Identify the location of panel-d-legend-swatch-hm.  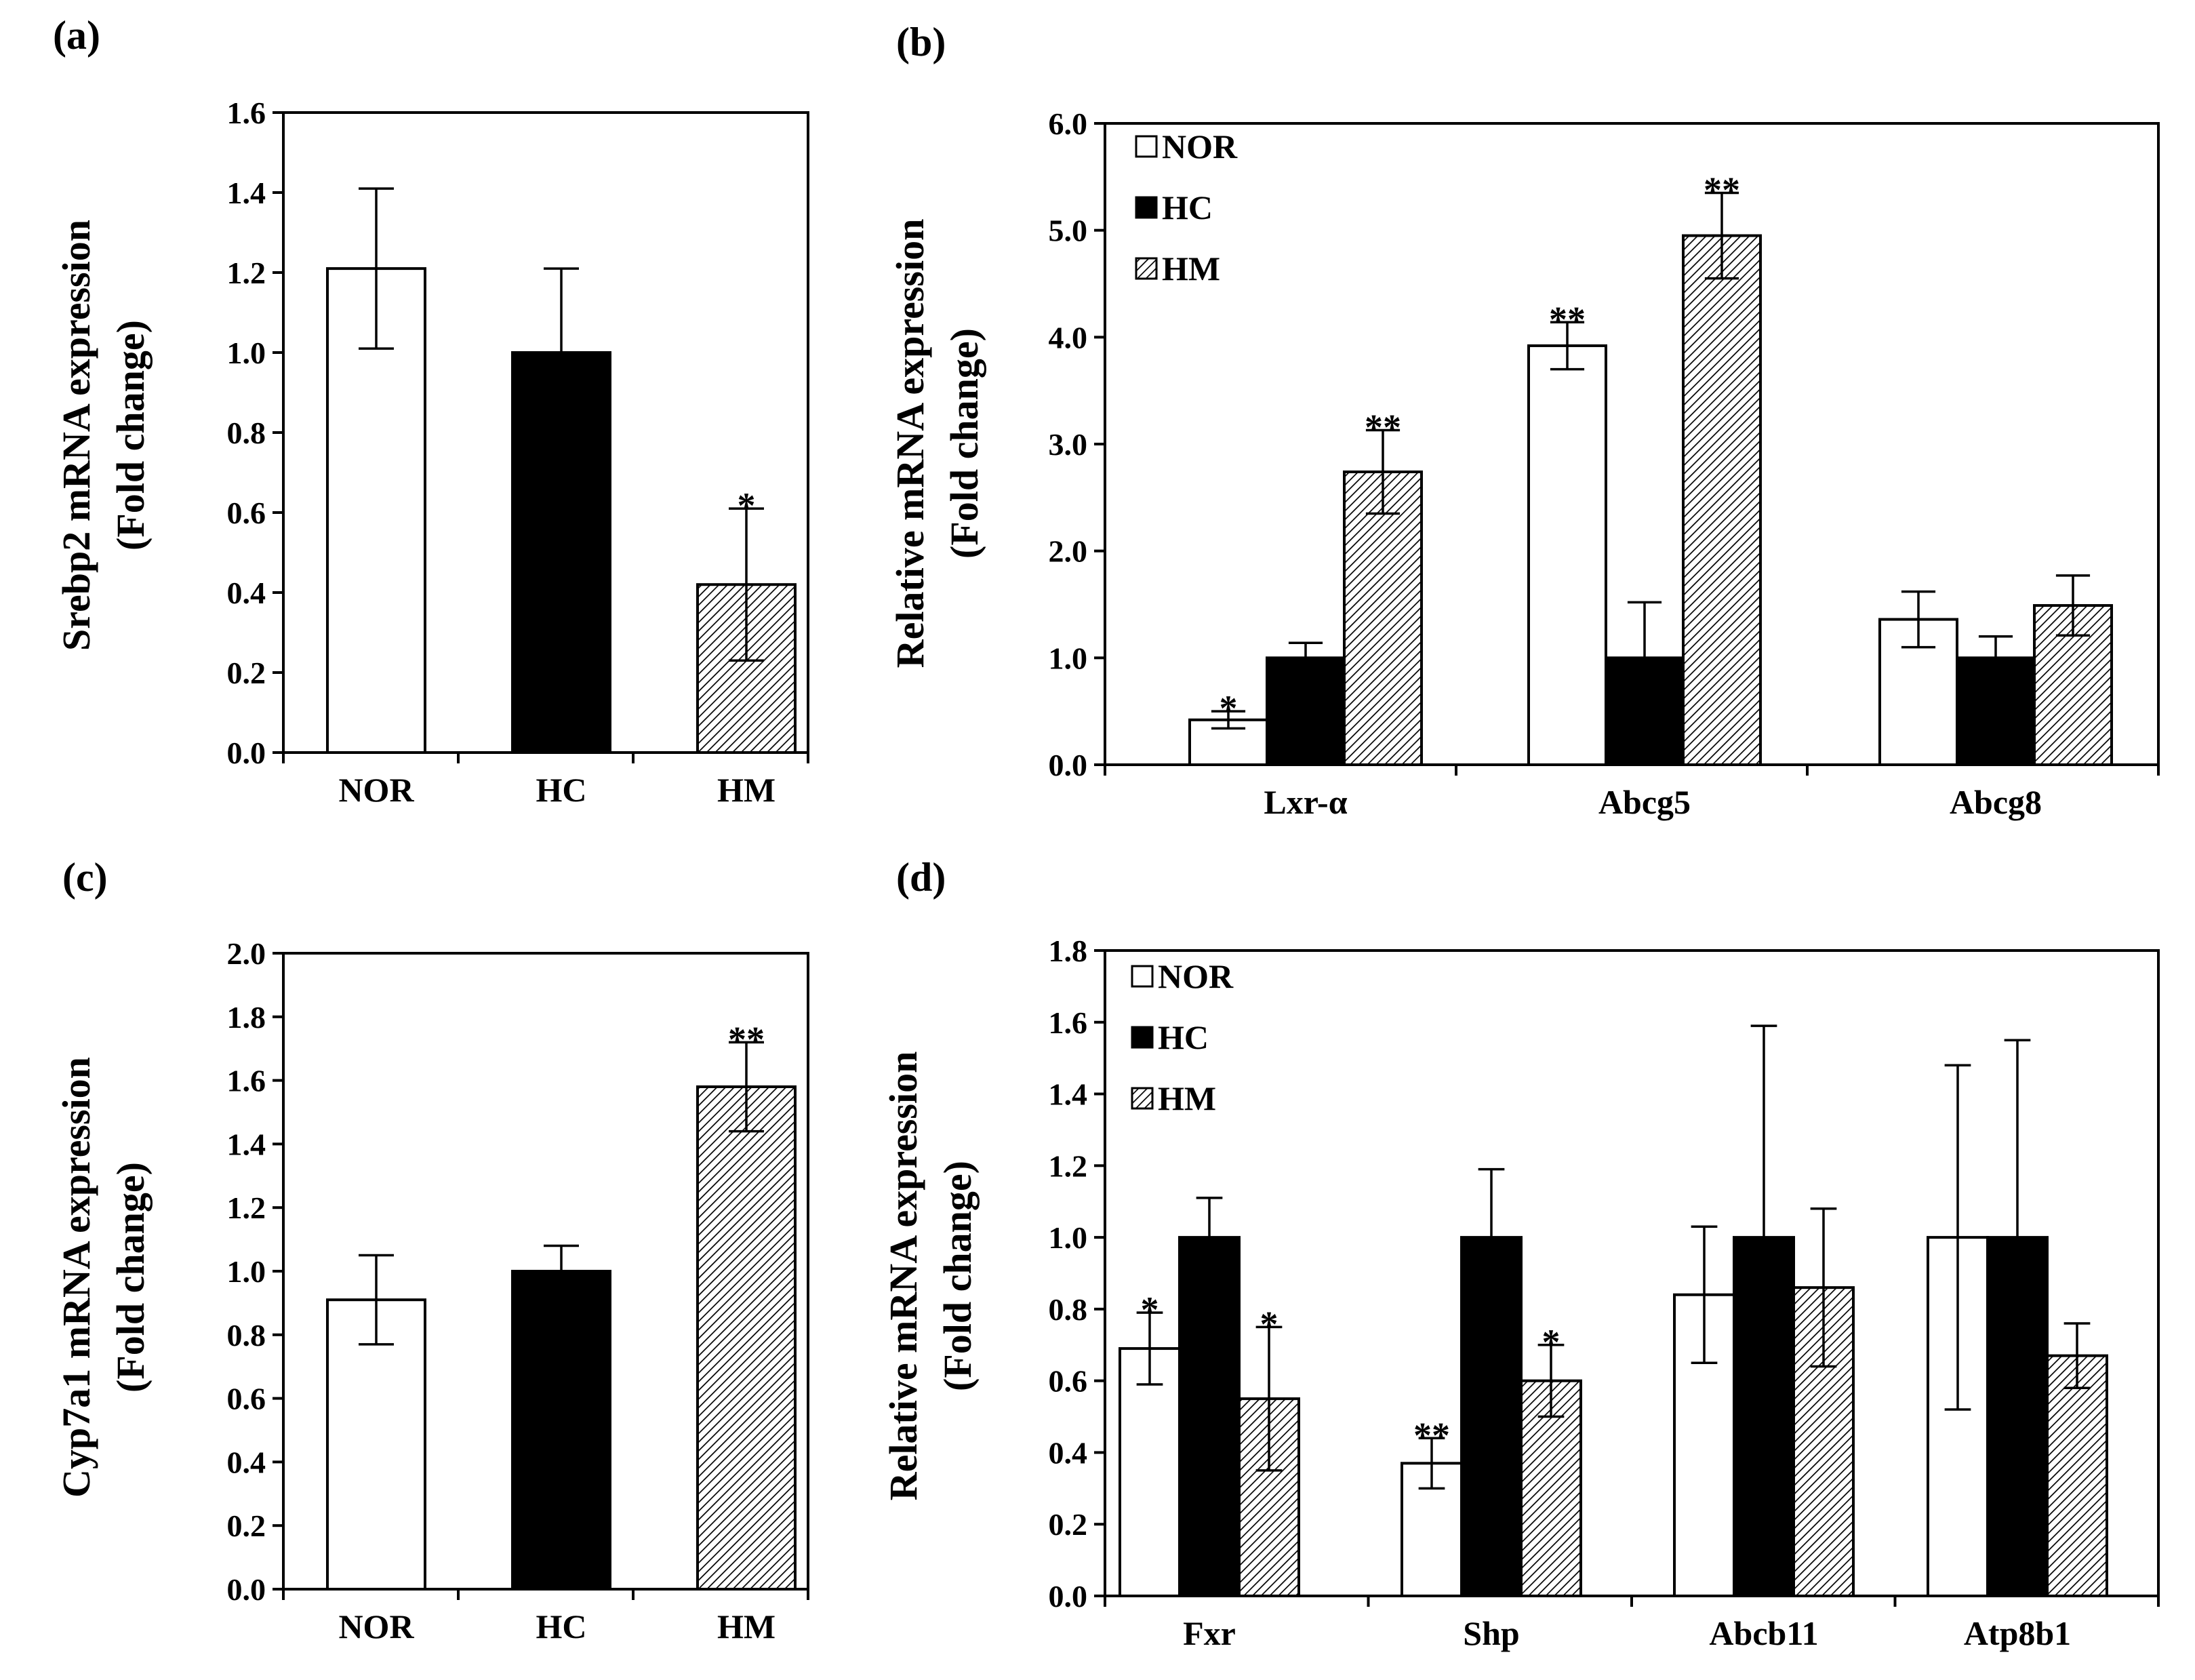
(1142, 1098).